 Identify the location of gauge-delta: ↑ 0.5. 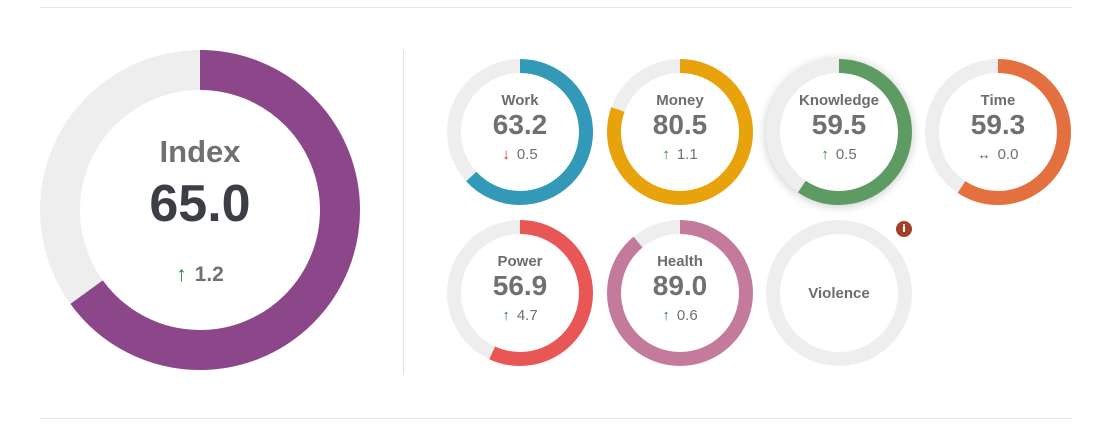
(838, 155).